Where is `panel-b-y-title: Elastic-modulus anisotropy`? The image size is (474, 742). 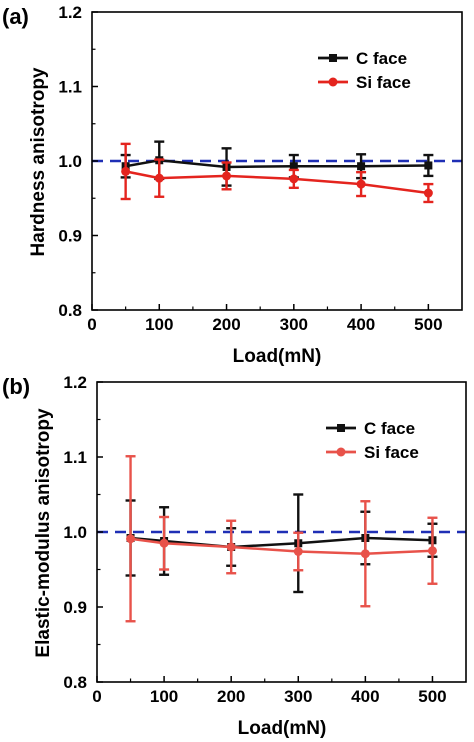
panel-b-y-title: Elastic-modulus anisotropy is located at coordinates (43, 533).